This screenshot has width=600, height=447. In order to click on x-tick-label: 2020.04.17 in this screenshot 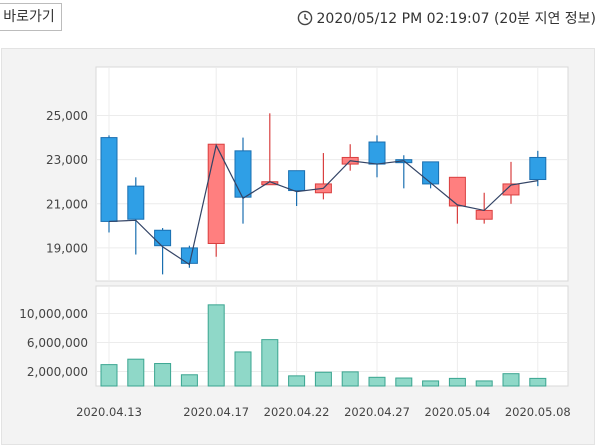, I will do `click(216, 412)`.